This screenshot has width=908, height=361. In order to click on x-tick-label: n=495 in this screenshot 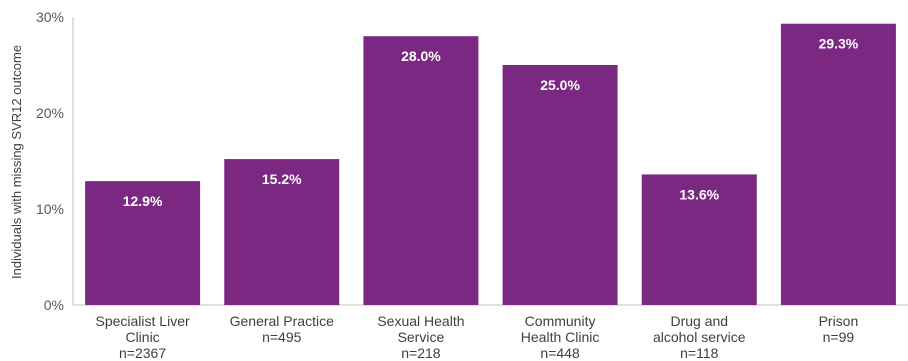, I will do `click(282, 337)`.